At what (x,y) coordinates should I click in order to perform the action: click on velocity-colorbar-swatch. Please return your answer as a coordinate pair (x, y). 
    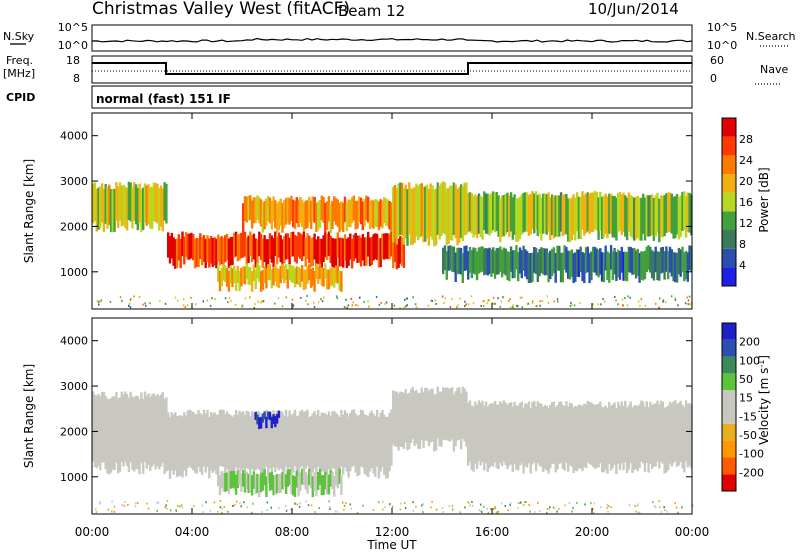
    Looking at the image, I should click on (729, 348).